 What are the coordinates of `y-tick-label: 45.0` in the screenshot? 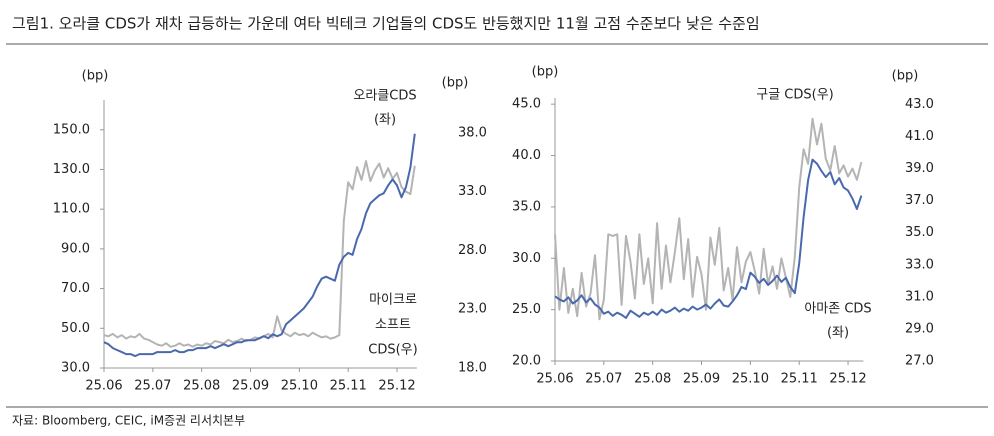 It's located at (526, 104).